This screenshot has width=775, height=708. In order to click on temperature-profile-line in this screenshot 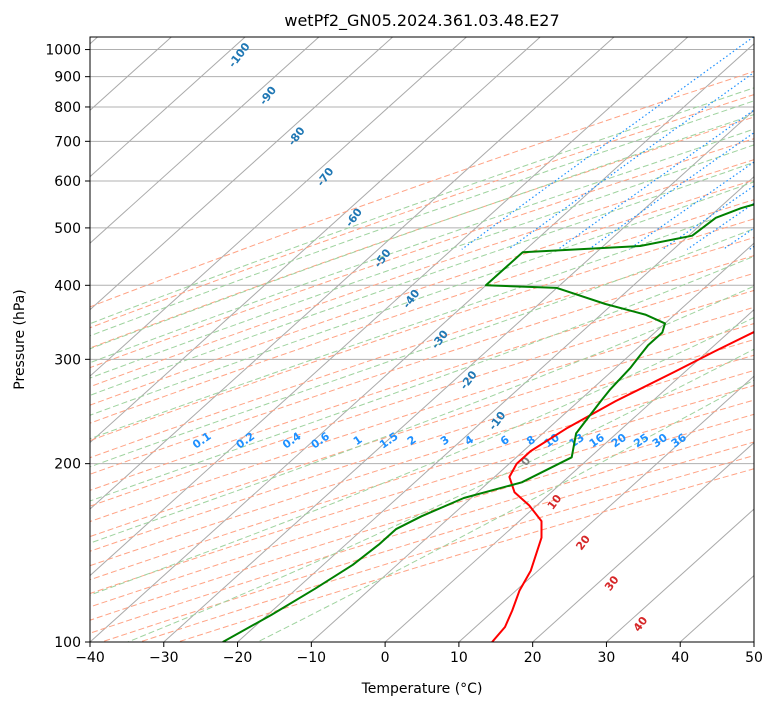, I will do `click(622, 486)`.